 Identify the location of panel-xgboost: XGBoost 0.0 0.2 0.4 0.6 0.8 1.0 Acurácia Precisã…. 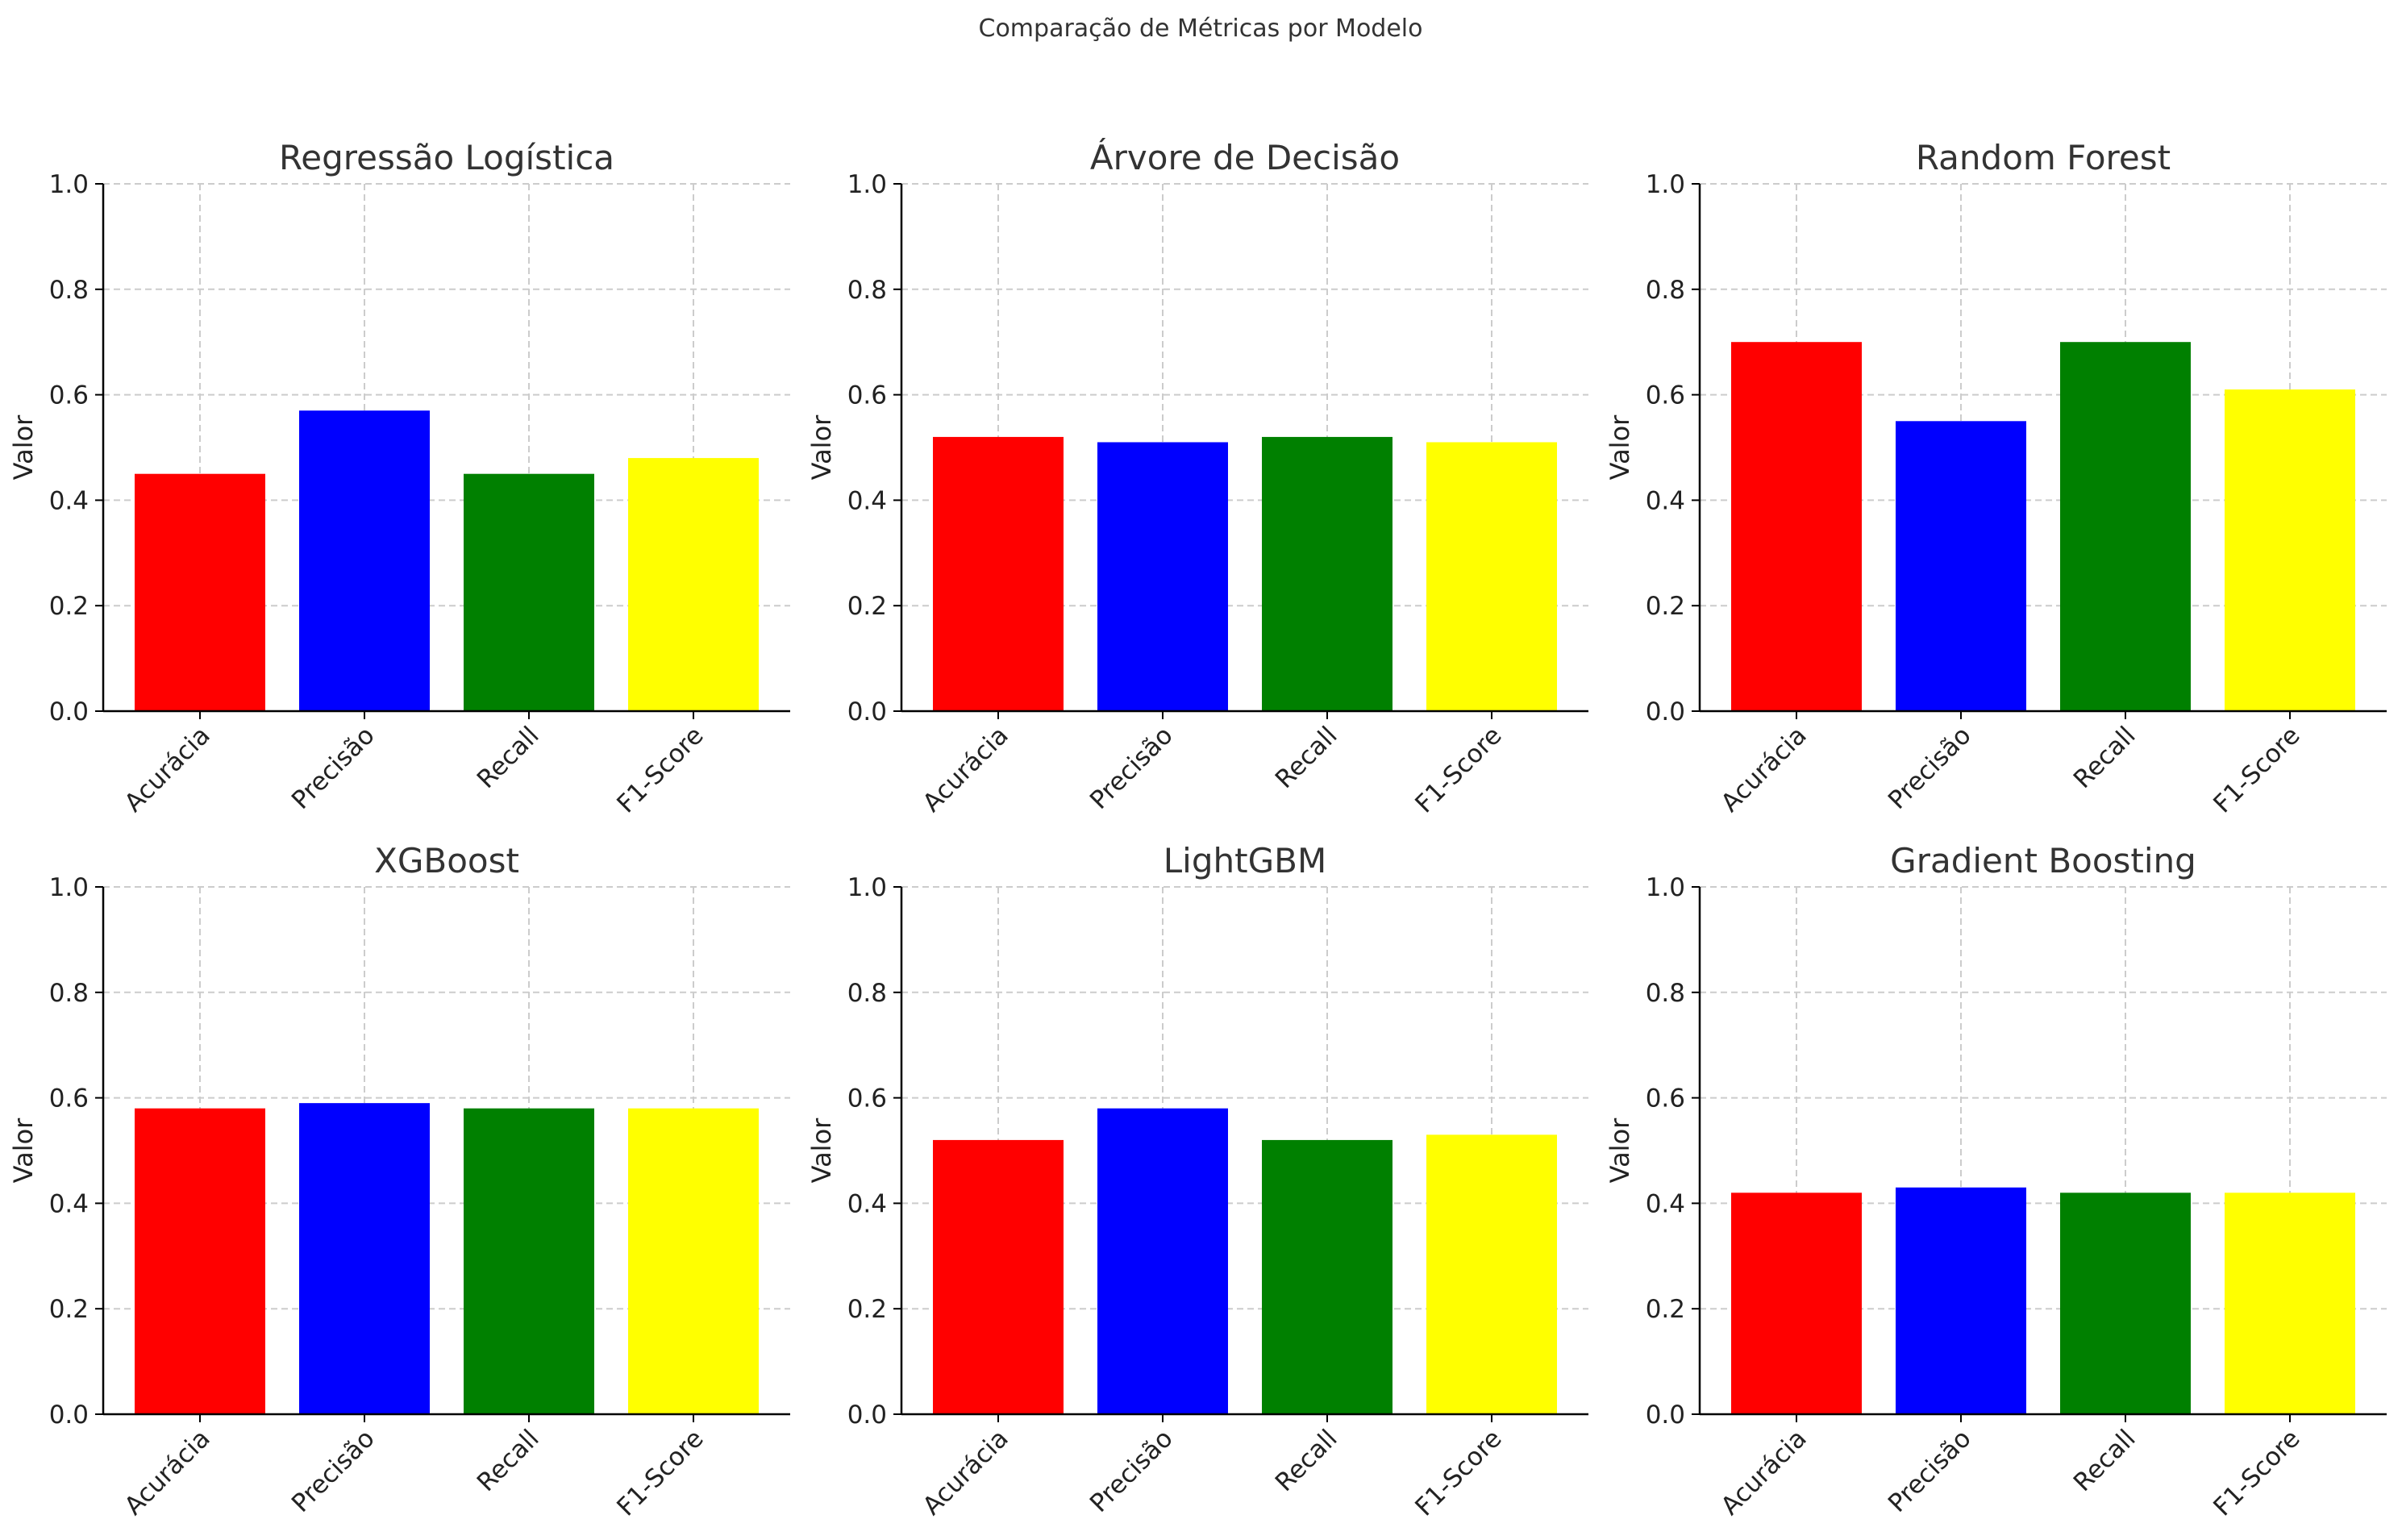
(399, 1181).